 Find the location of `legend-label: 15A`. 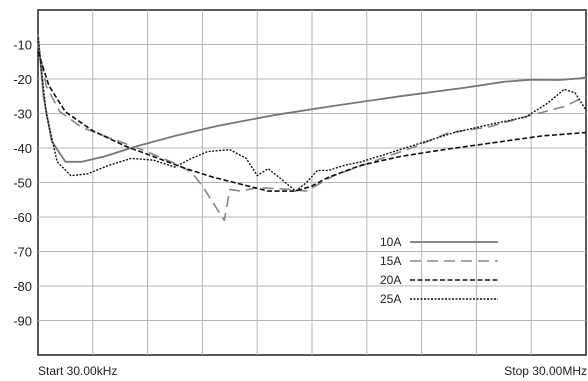

legend-label: 15A is located at coordinates (390, 261).